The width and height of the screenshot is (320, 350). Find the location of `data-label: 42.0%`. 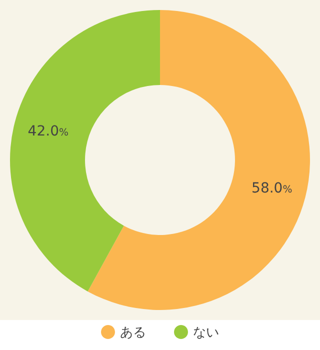

data-label: 42.0% is located at coordinates (48, 131).